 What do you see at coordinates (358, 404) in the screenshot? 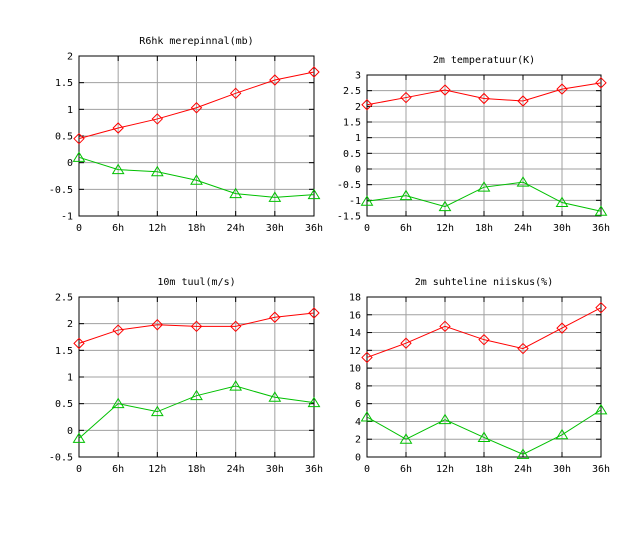
I see `y-tick-label: 6` at bounding box center [358, 404].